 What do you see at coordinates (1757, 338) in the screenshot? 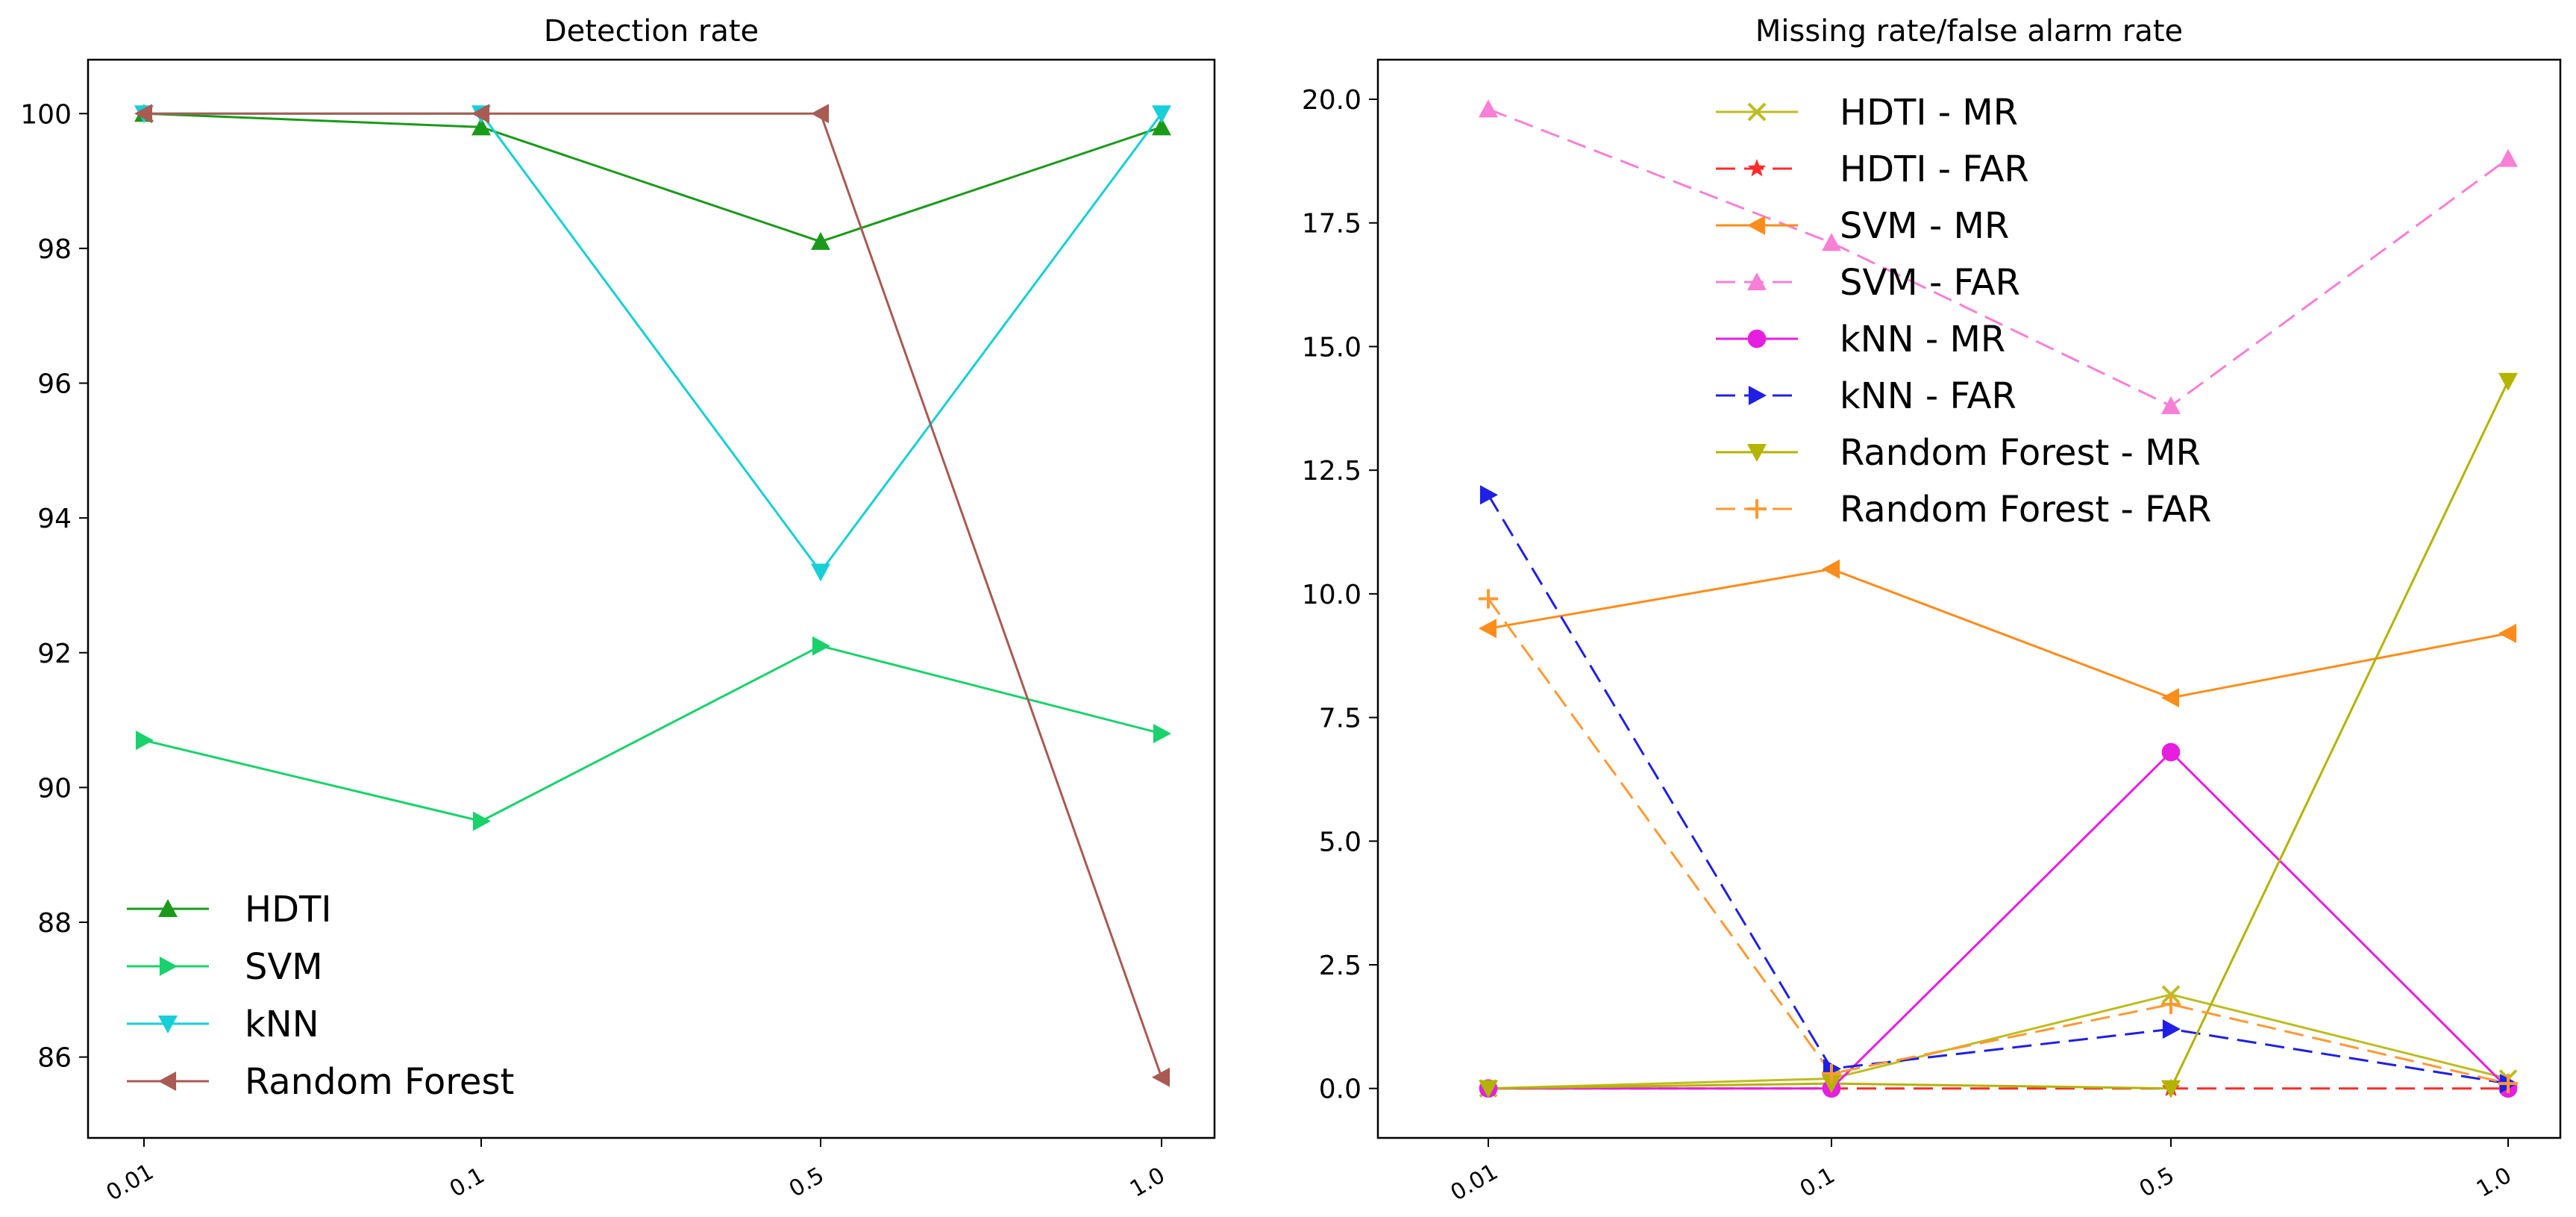
I see `legend-marker-knn-mr` at bounding box center [1757, 338].